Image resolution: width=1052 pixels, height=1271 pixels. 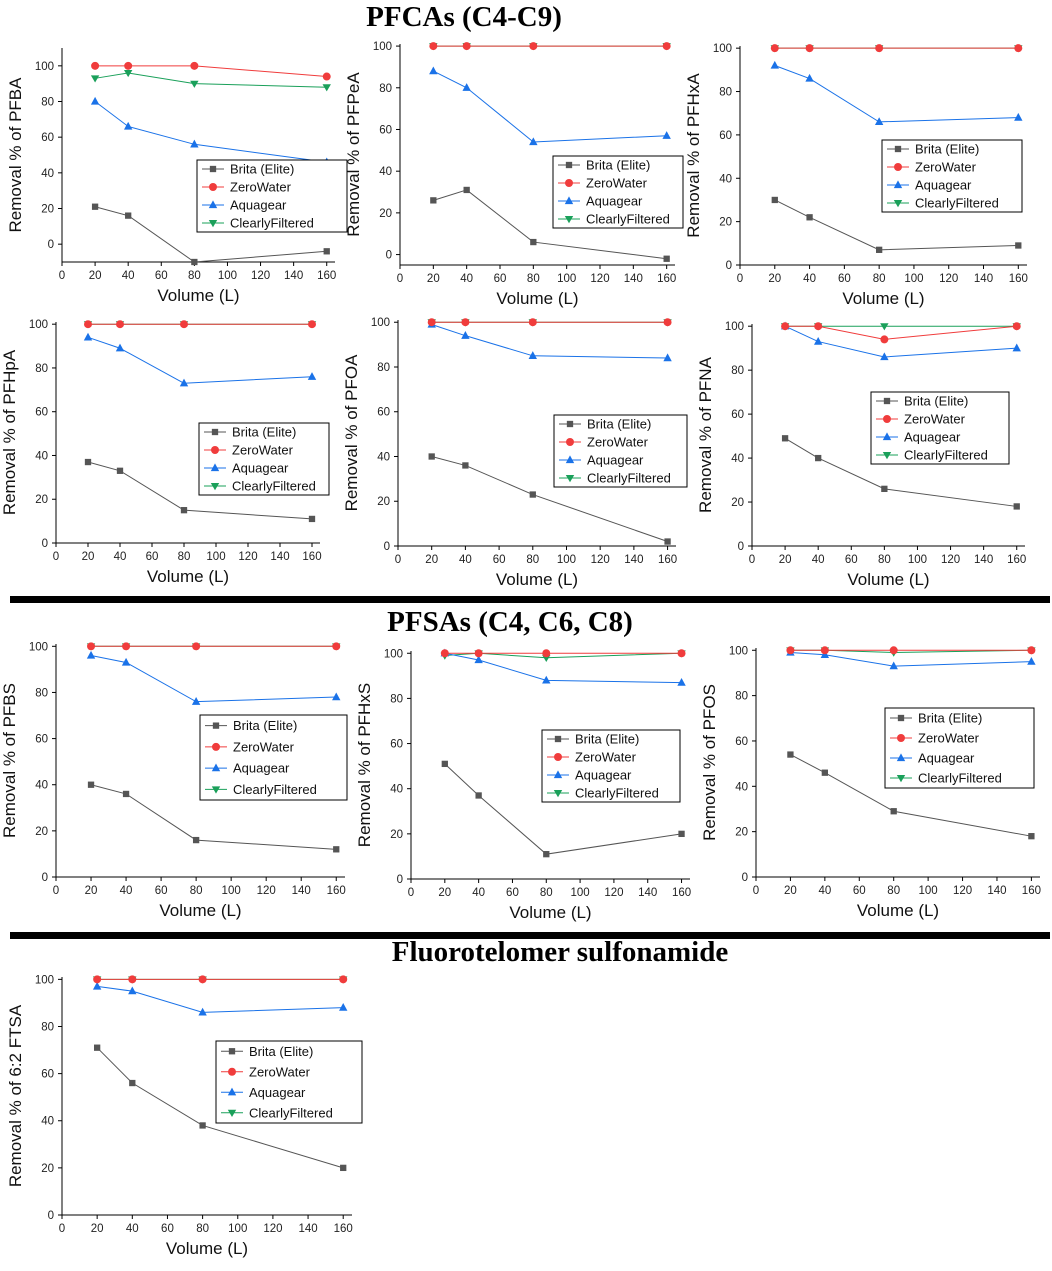 What do you see at coordinates (47, 174) in the screenshot?
I see `y-tick-label: 40` at bounding box center [47, 174].